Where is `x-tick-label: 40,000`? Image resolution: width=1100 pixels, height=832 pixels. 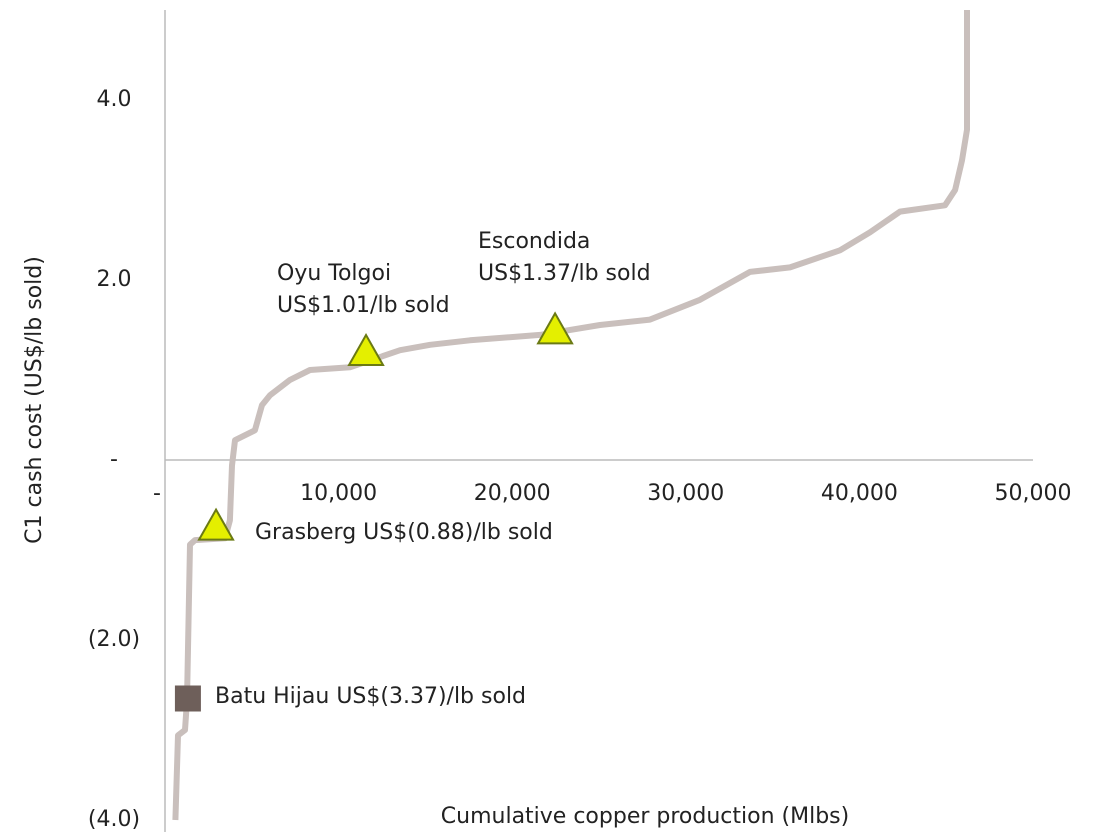 x-tick-label: 40,000 is located at coordinates (859, 493).